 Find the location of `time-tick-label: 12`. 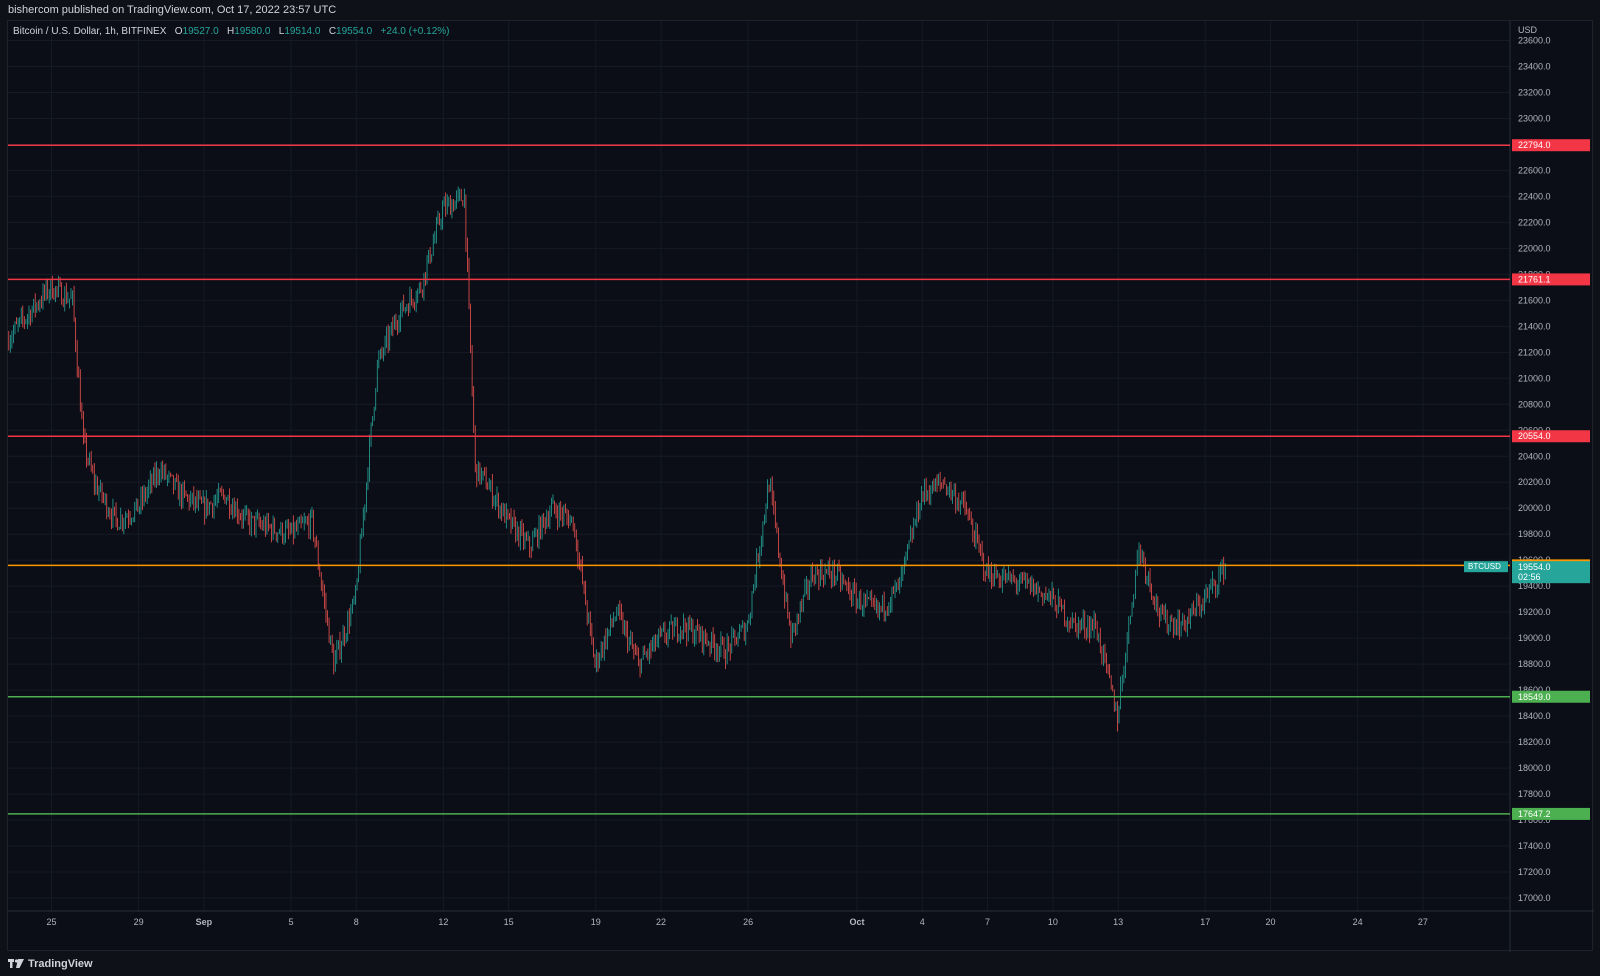

time-tick-label: 12 is located at coordinates (443, 922).